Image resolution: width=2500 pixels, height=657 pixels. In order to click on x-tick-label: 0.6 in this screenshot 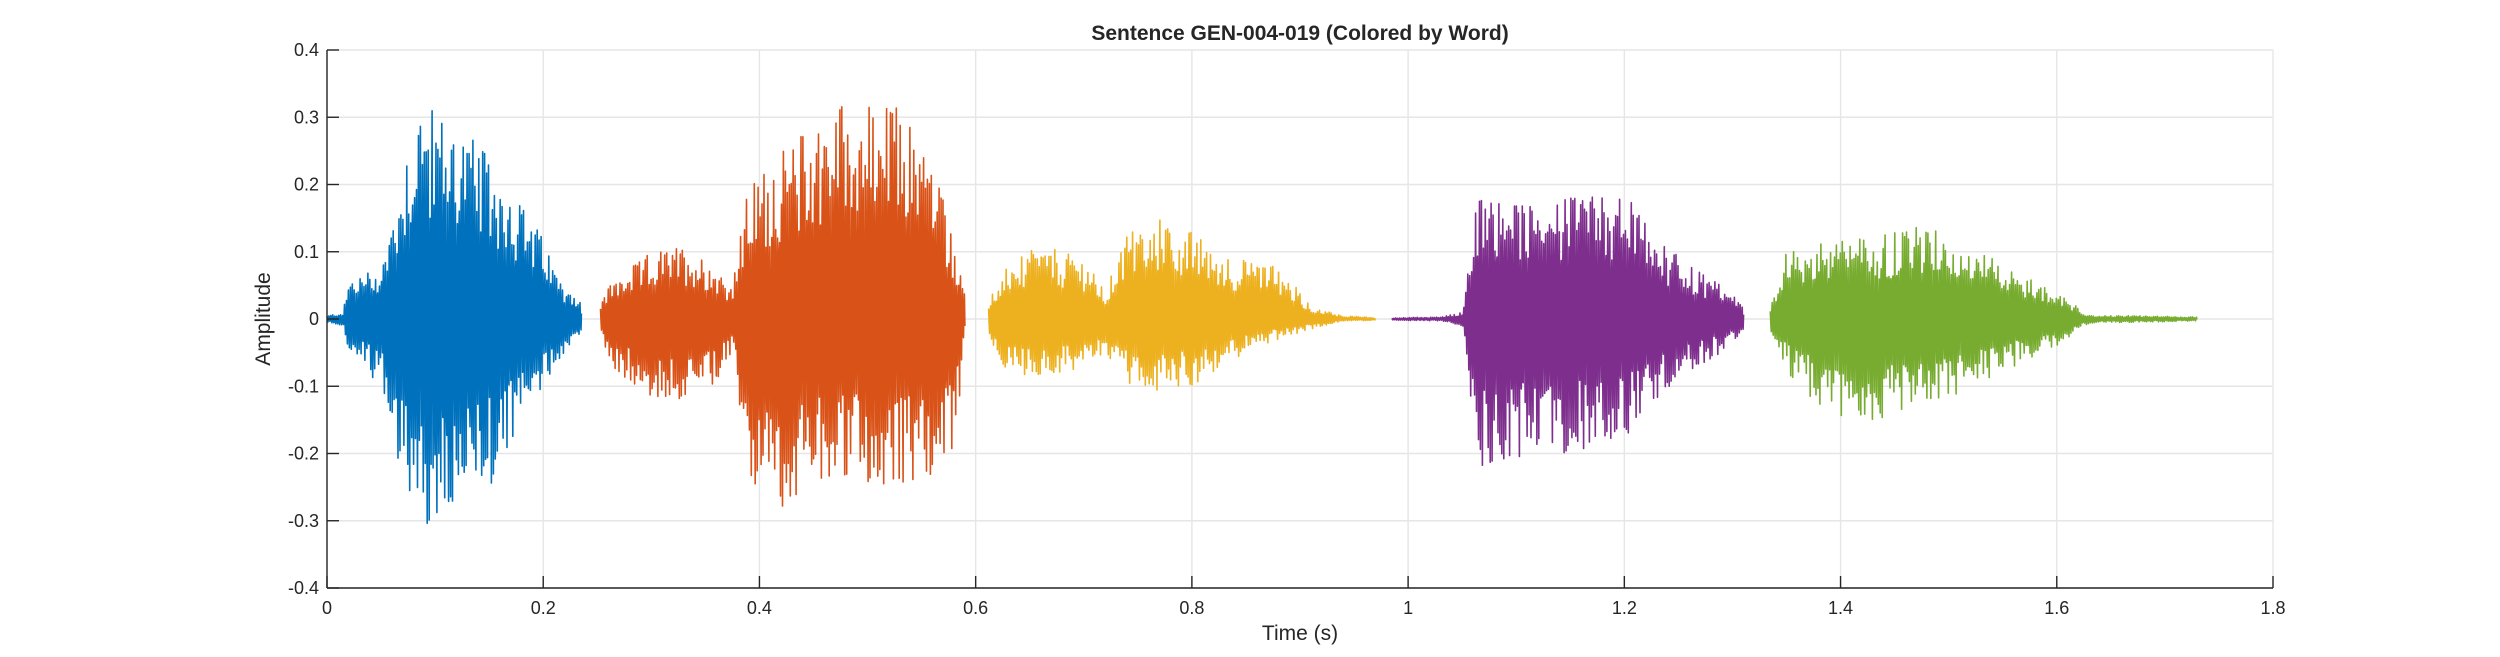, I will do `click(975, 608)`.